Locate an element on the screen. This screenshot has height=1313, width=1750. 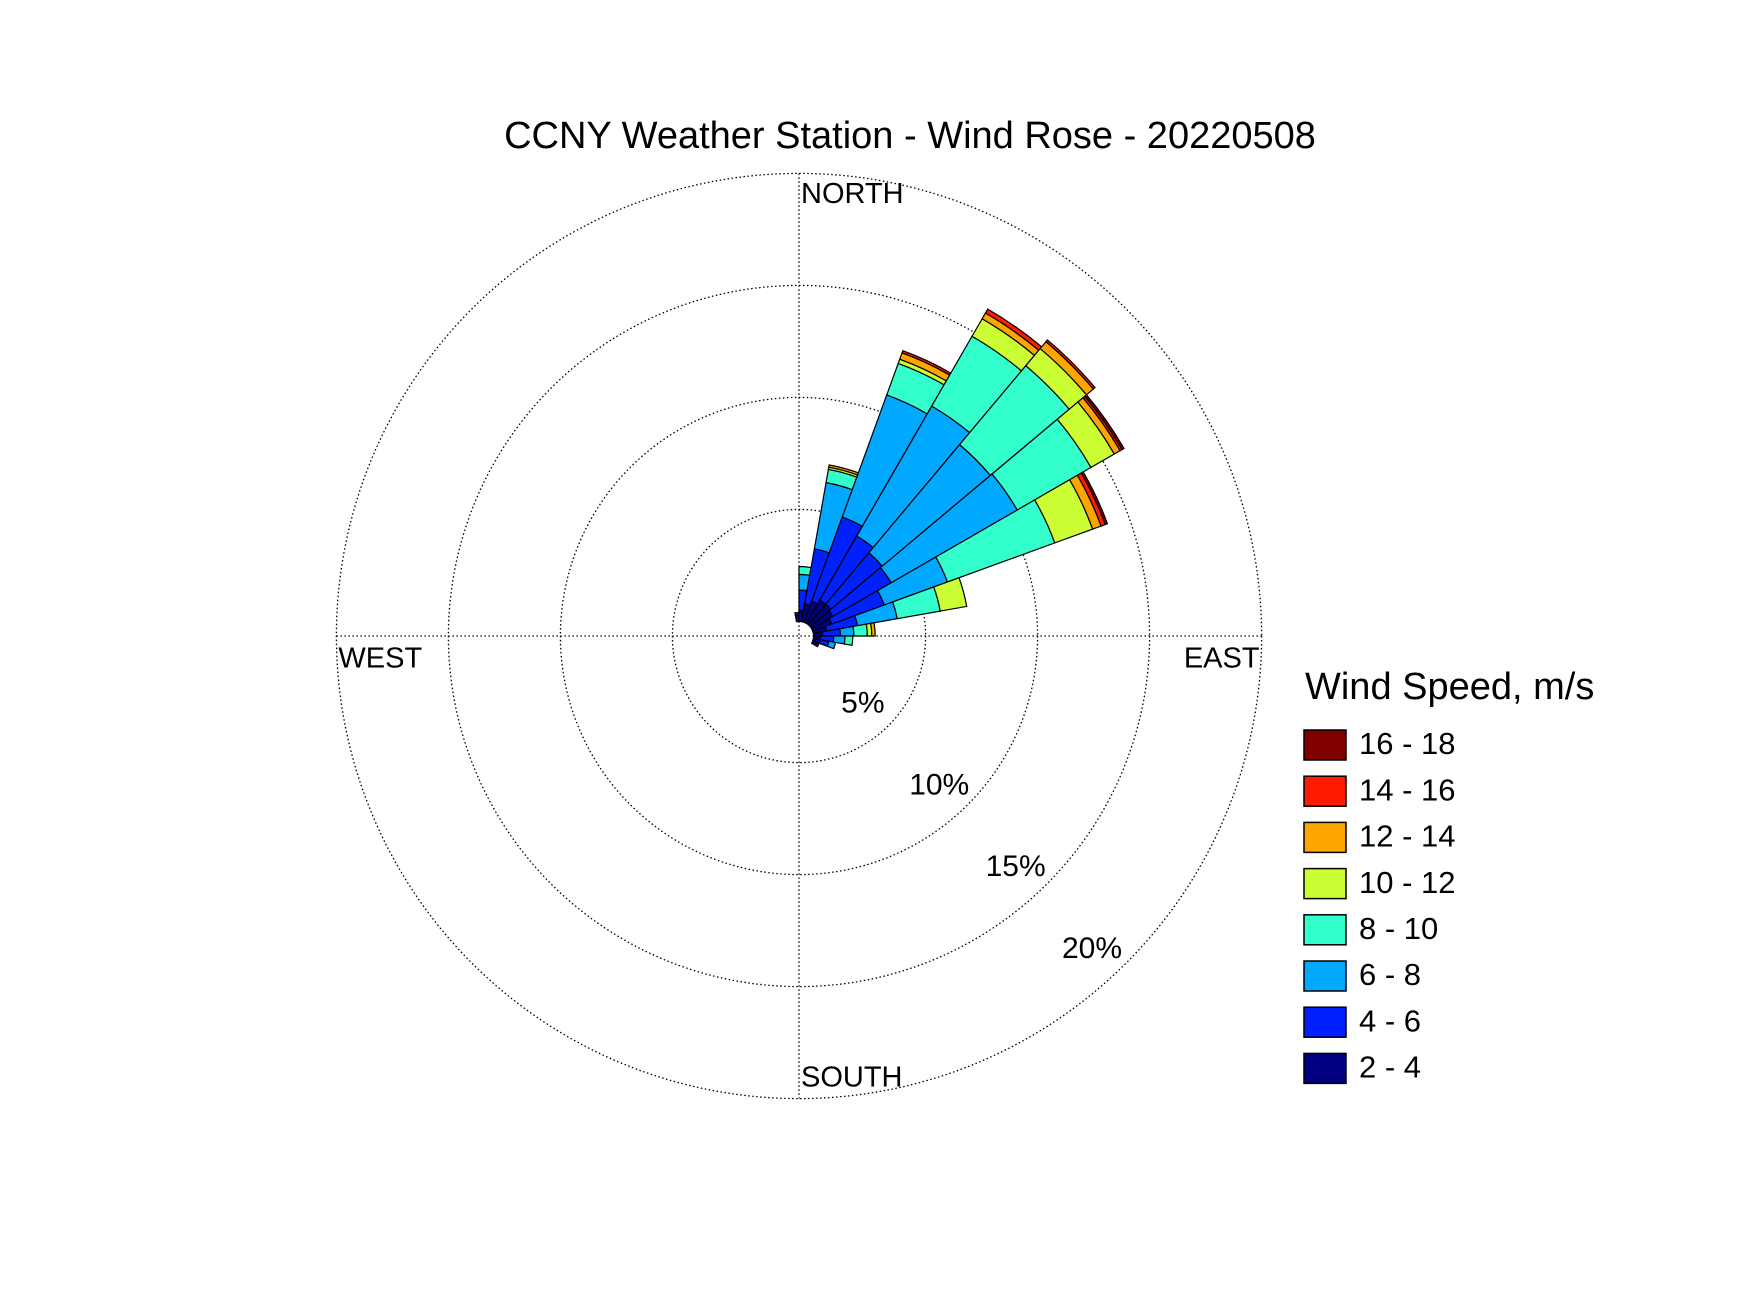
direction-label: EAST is located at coordinates (1222, 659).